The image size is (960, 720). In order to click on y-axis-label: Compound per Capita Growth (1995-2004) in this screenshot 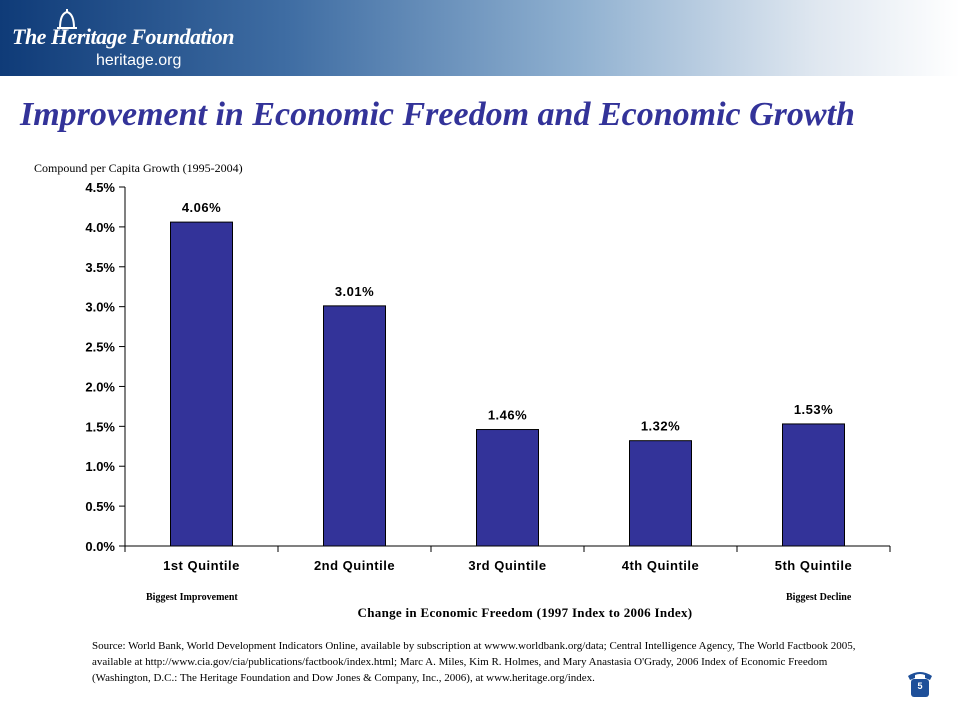, I will do `click(138, 168)`.